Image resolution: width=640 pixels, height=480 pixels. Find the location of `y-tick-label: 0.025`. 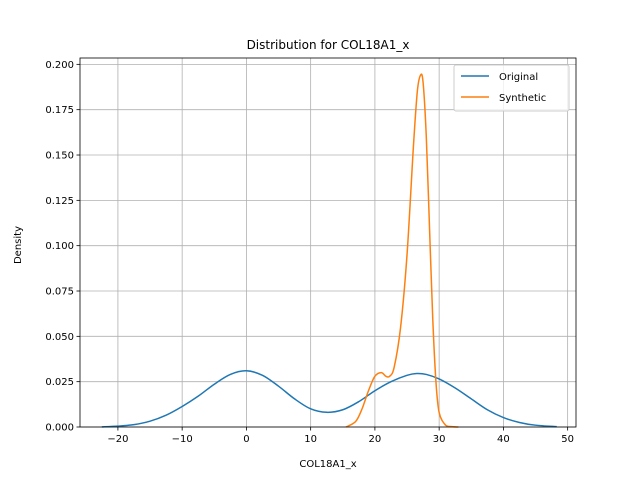

y-tick-label: 0.025 is located at coordinates (59, 382).